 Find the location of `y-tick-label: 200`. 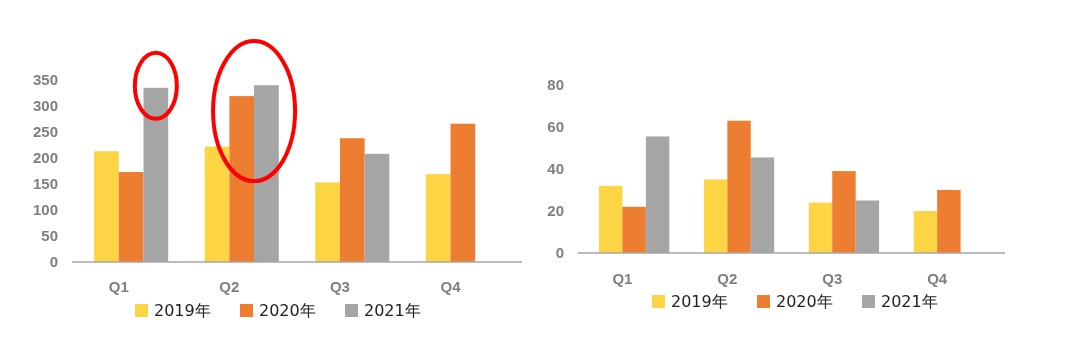

y-tick-label: 200 is located at coordinates (45, 158).